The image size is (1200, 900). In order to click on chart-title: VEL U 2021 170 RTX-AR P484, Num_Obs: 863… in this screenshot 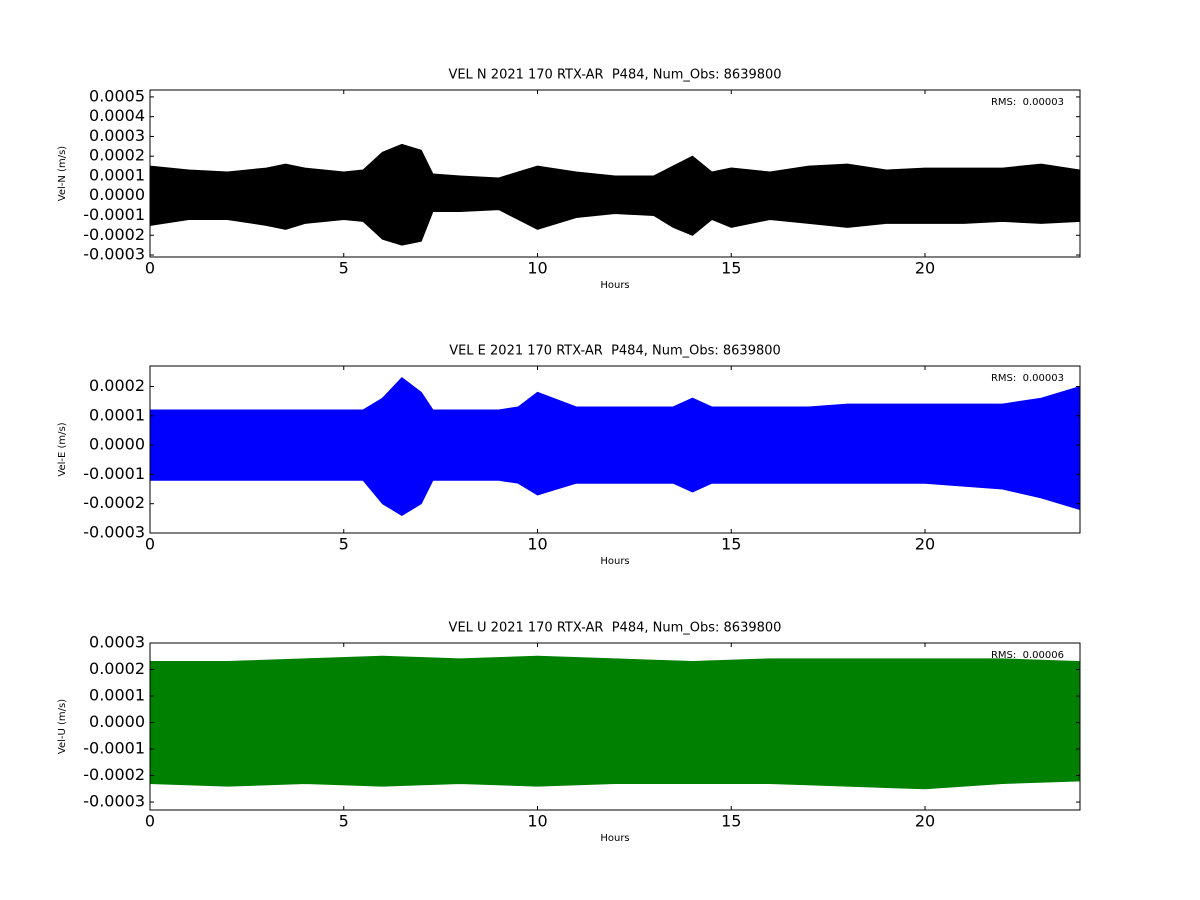, I will do `click(615, 628)`.